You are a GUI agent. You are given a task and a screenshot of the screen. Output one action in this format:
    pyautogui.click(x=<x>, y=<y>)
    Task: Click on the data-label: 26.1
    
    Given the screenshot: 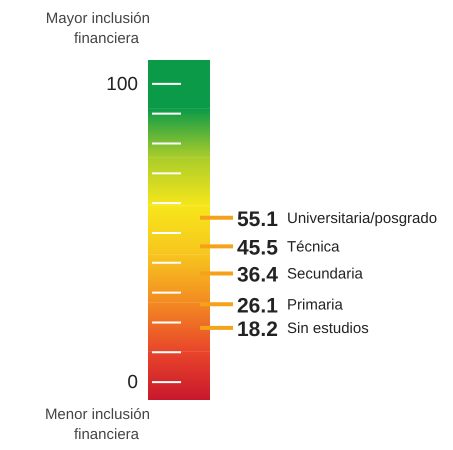 What is the action you would take?
    pyautogui.click(x=257, y=306)
    